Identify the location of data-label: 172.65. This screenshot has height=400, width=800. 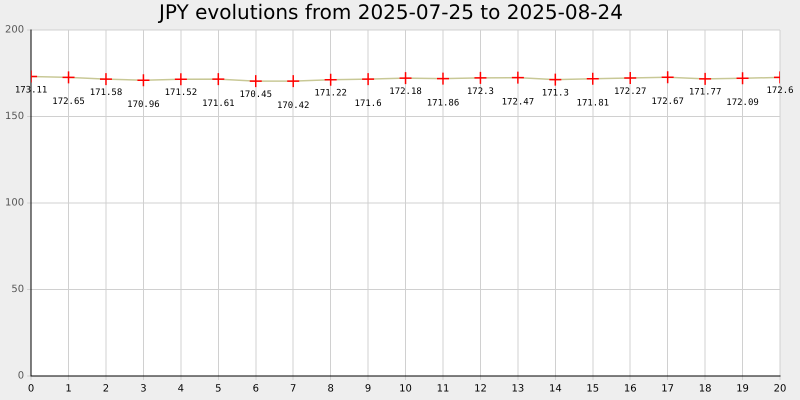
(68, 102).